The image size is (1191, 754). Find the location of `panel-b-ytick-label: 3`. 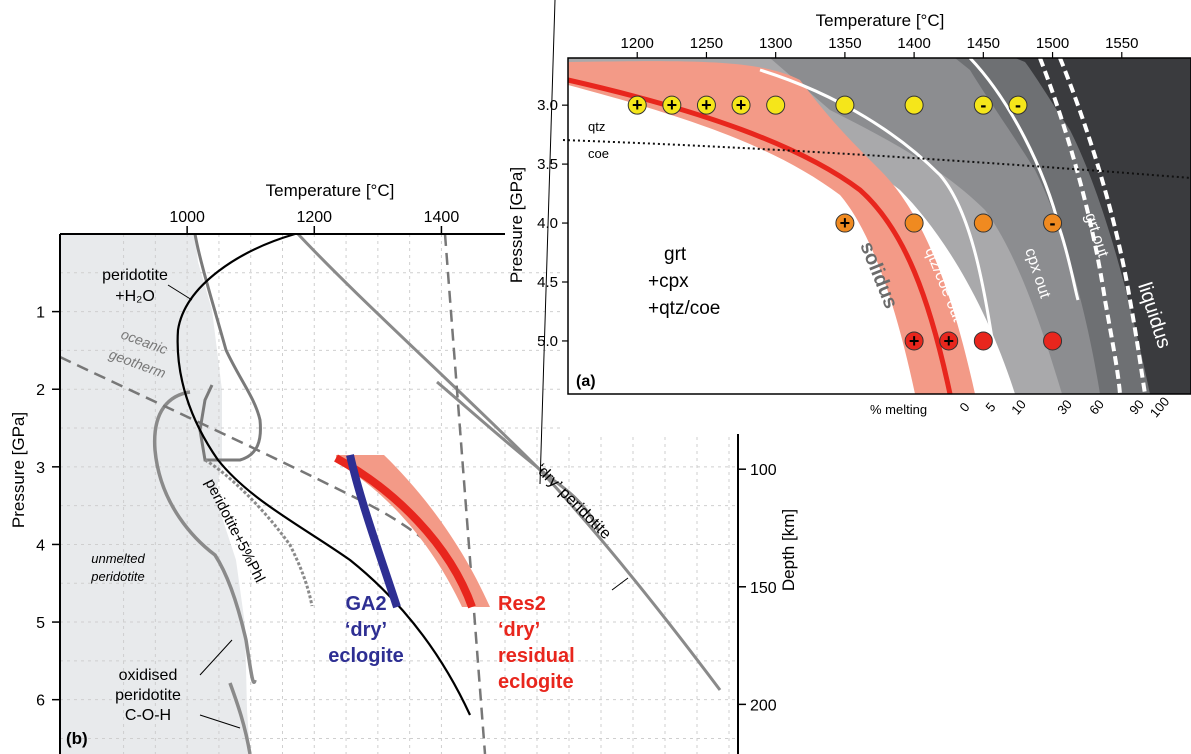

panel-b-ytick-label: 3 is located at coordinates (40, 468).